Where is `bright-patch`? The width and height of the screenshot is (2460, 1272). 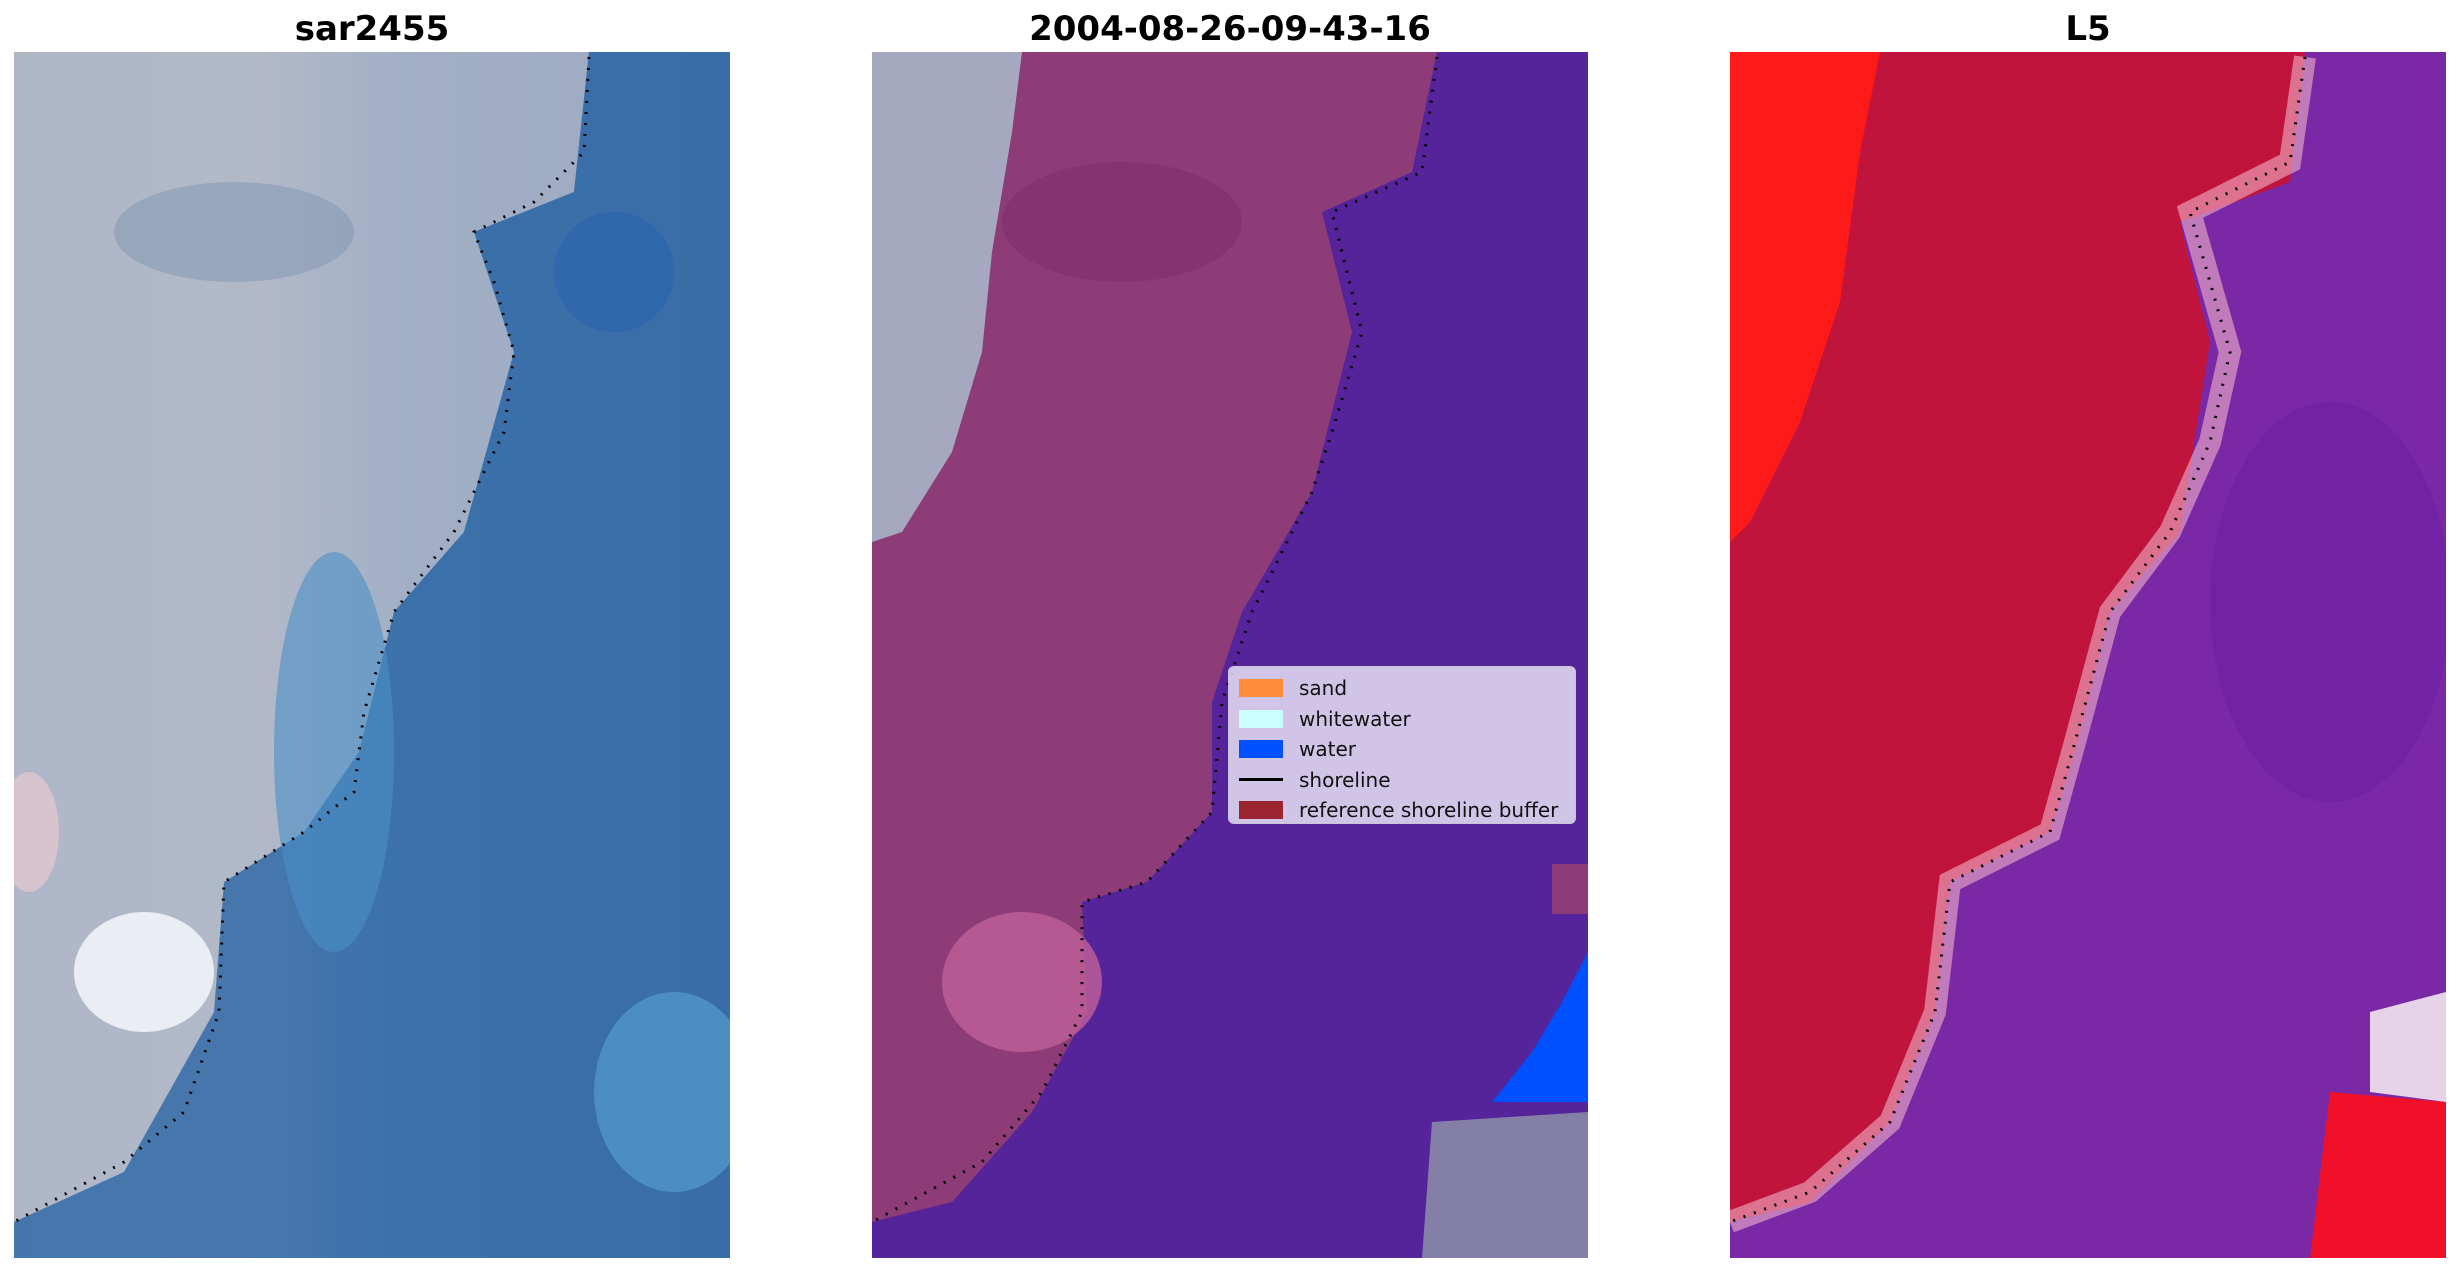
bright-patch is located at coordinates (144, 972).